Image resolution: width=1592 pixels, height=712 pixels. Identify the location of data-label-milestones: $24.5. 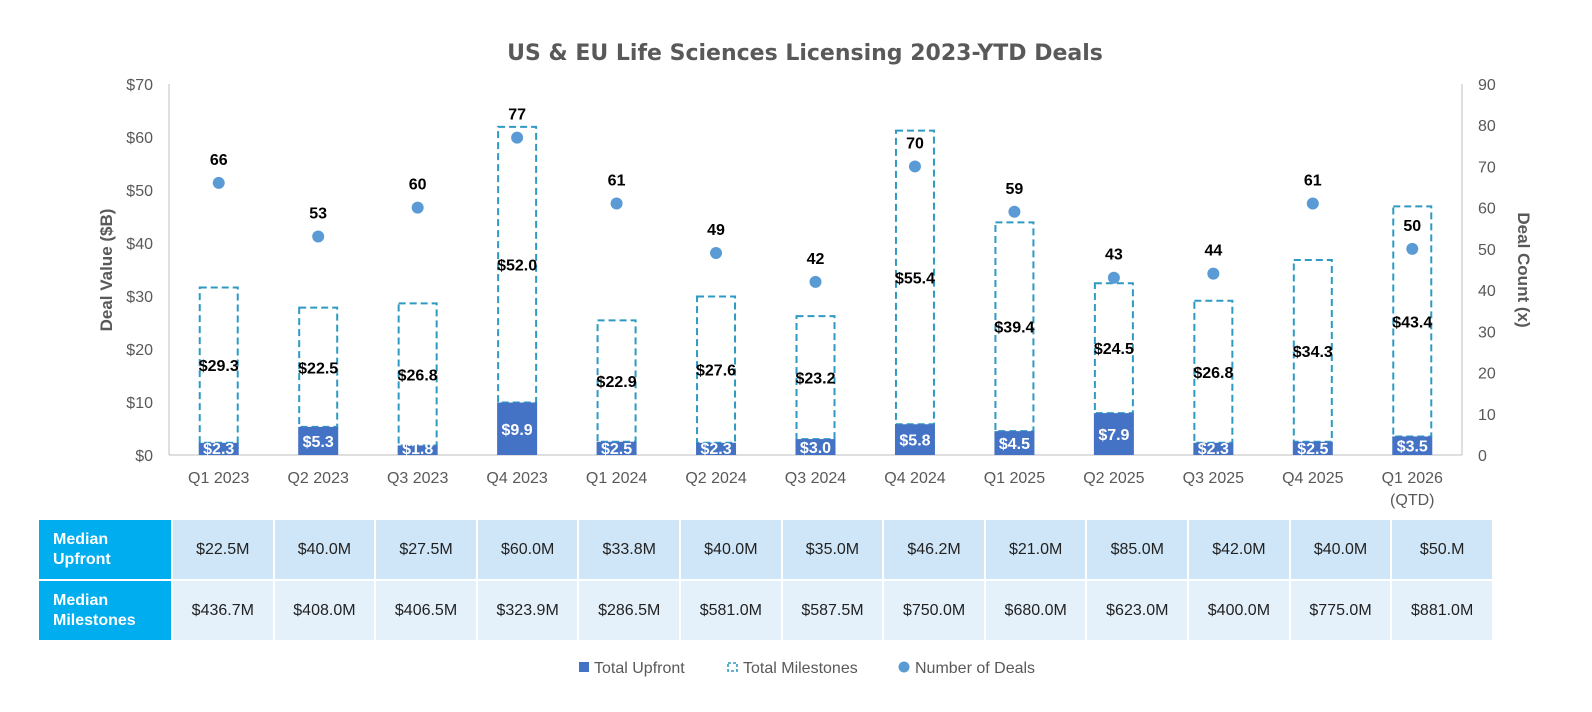
(1114, 349).